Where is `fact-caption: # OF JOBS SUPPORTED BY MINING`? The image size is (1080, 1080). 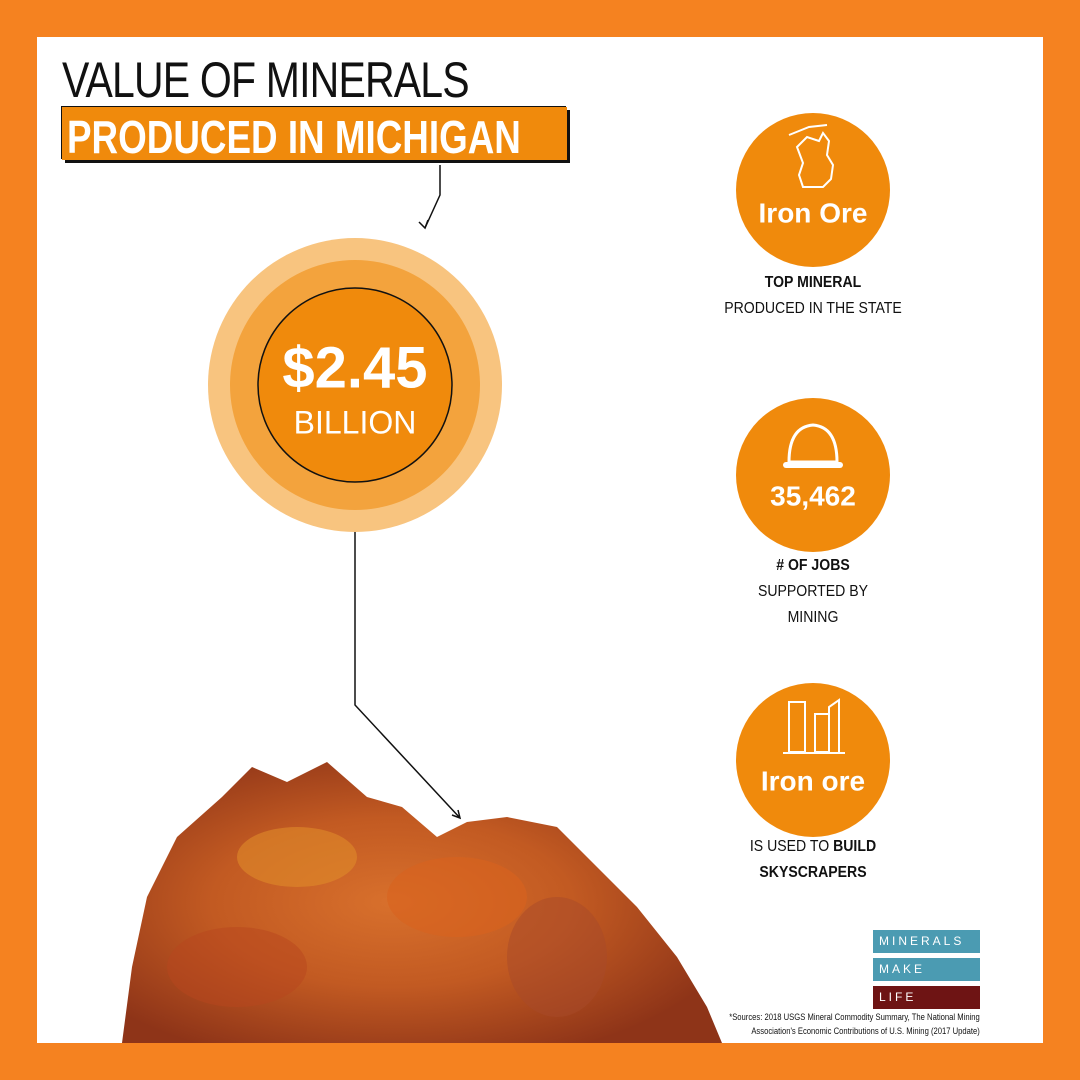 fact-caption: # OF JOBS SUPPORTED BY MINING is located at coordinates (812, 592).